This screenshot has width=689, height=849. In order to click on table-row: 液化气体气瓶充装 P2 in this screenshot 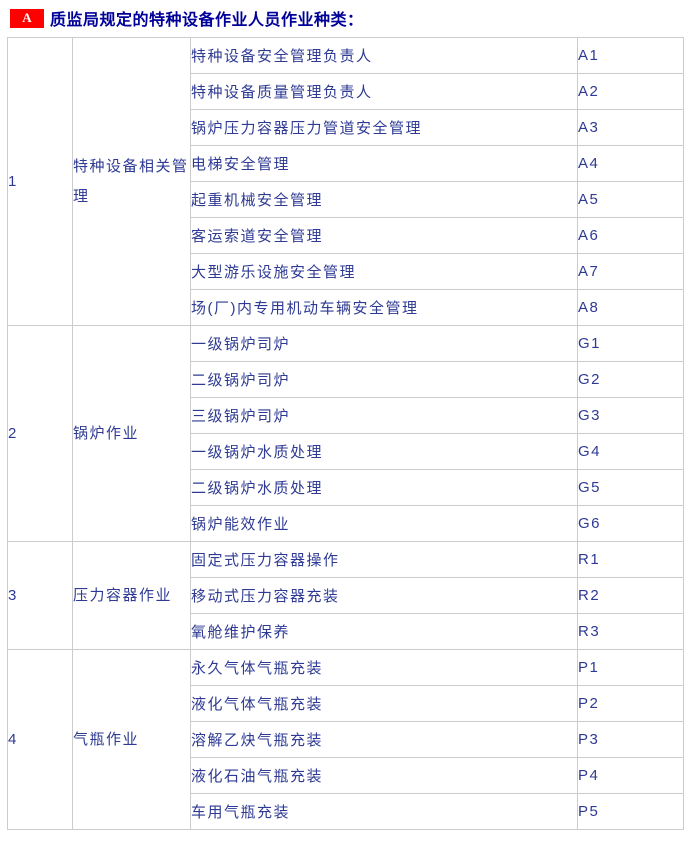, I will do `click(346, 703)`.